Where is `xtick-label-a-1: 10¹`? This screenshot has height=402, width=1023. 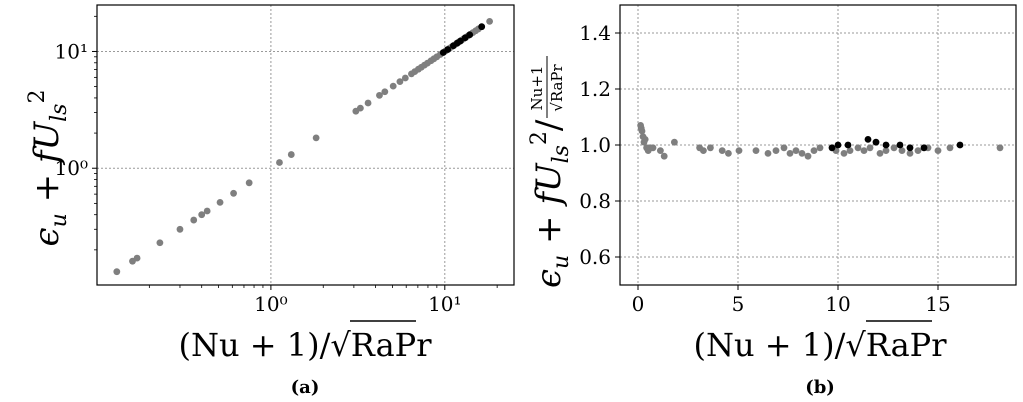 xtick-label-a-1: 10¹ is located at coordinates (444, 304).